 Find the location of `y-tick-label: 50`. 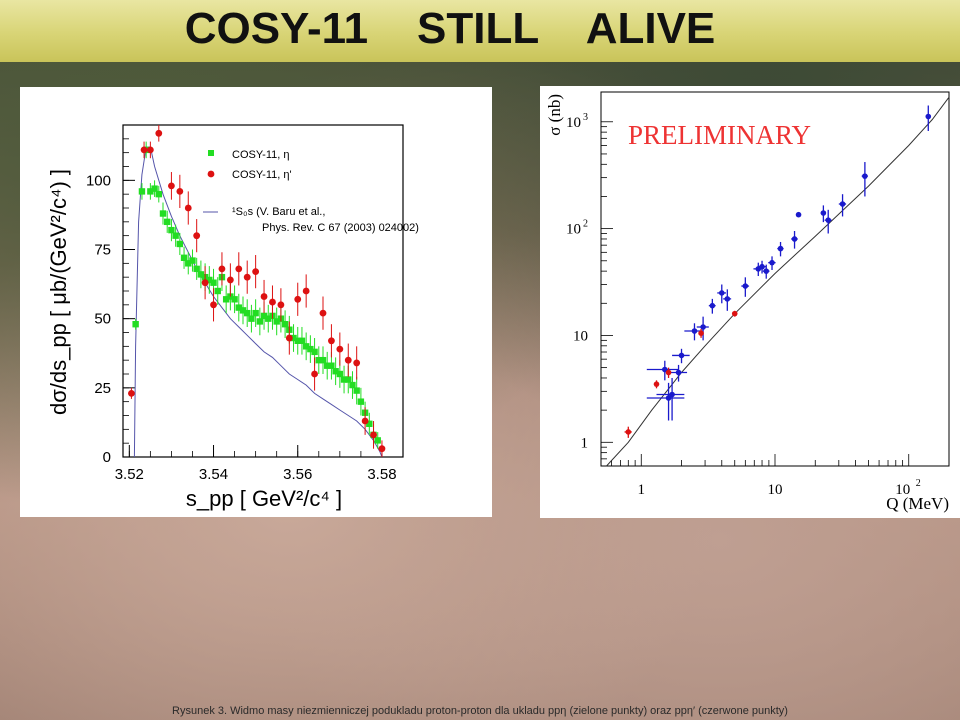

y-tick-label: 50 is located at coordinates (102, 319).